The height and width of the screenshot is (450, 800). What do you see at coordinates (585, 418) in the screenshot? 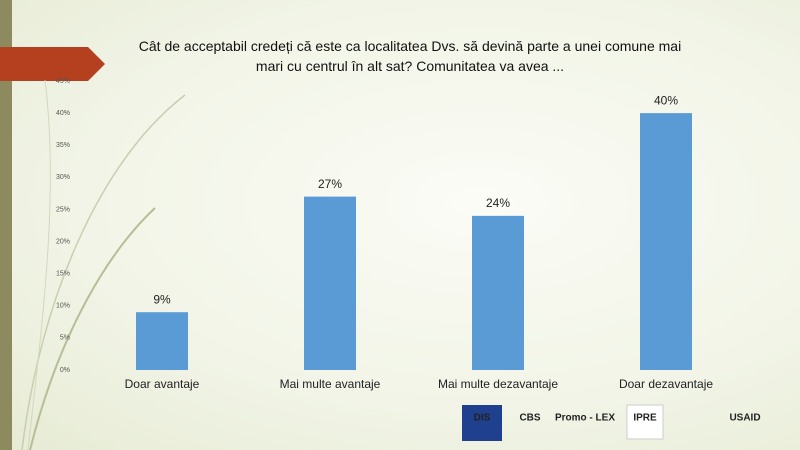
I see `logo-text: Promo - LEX` at bounding box center [585, 418].